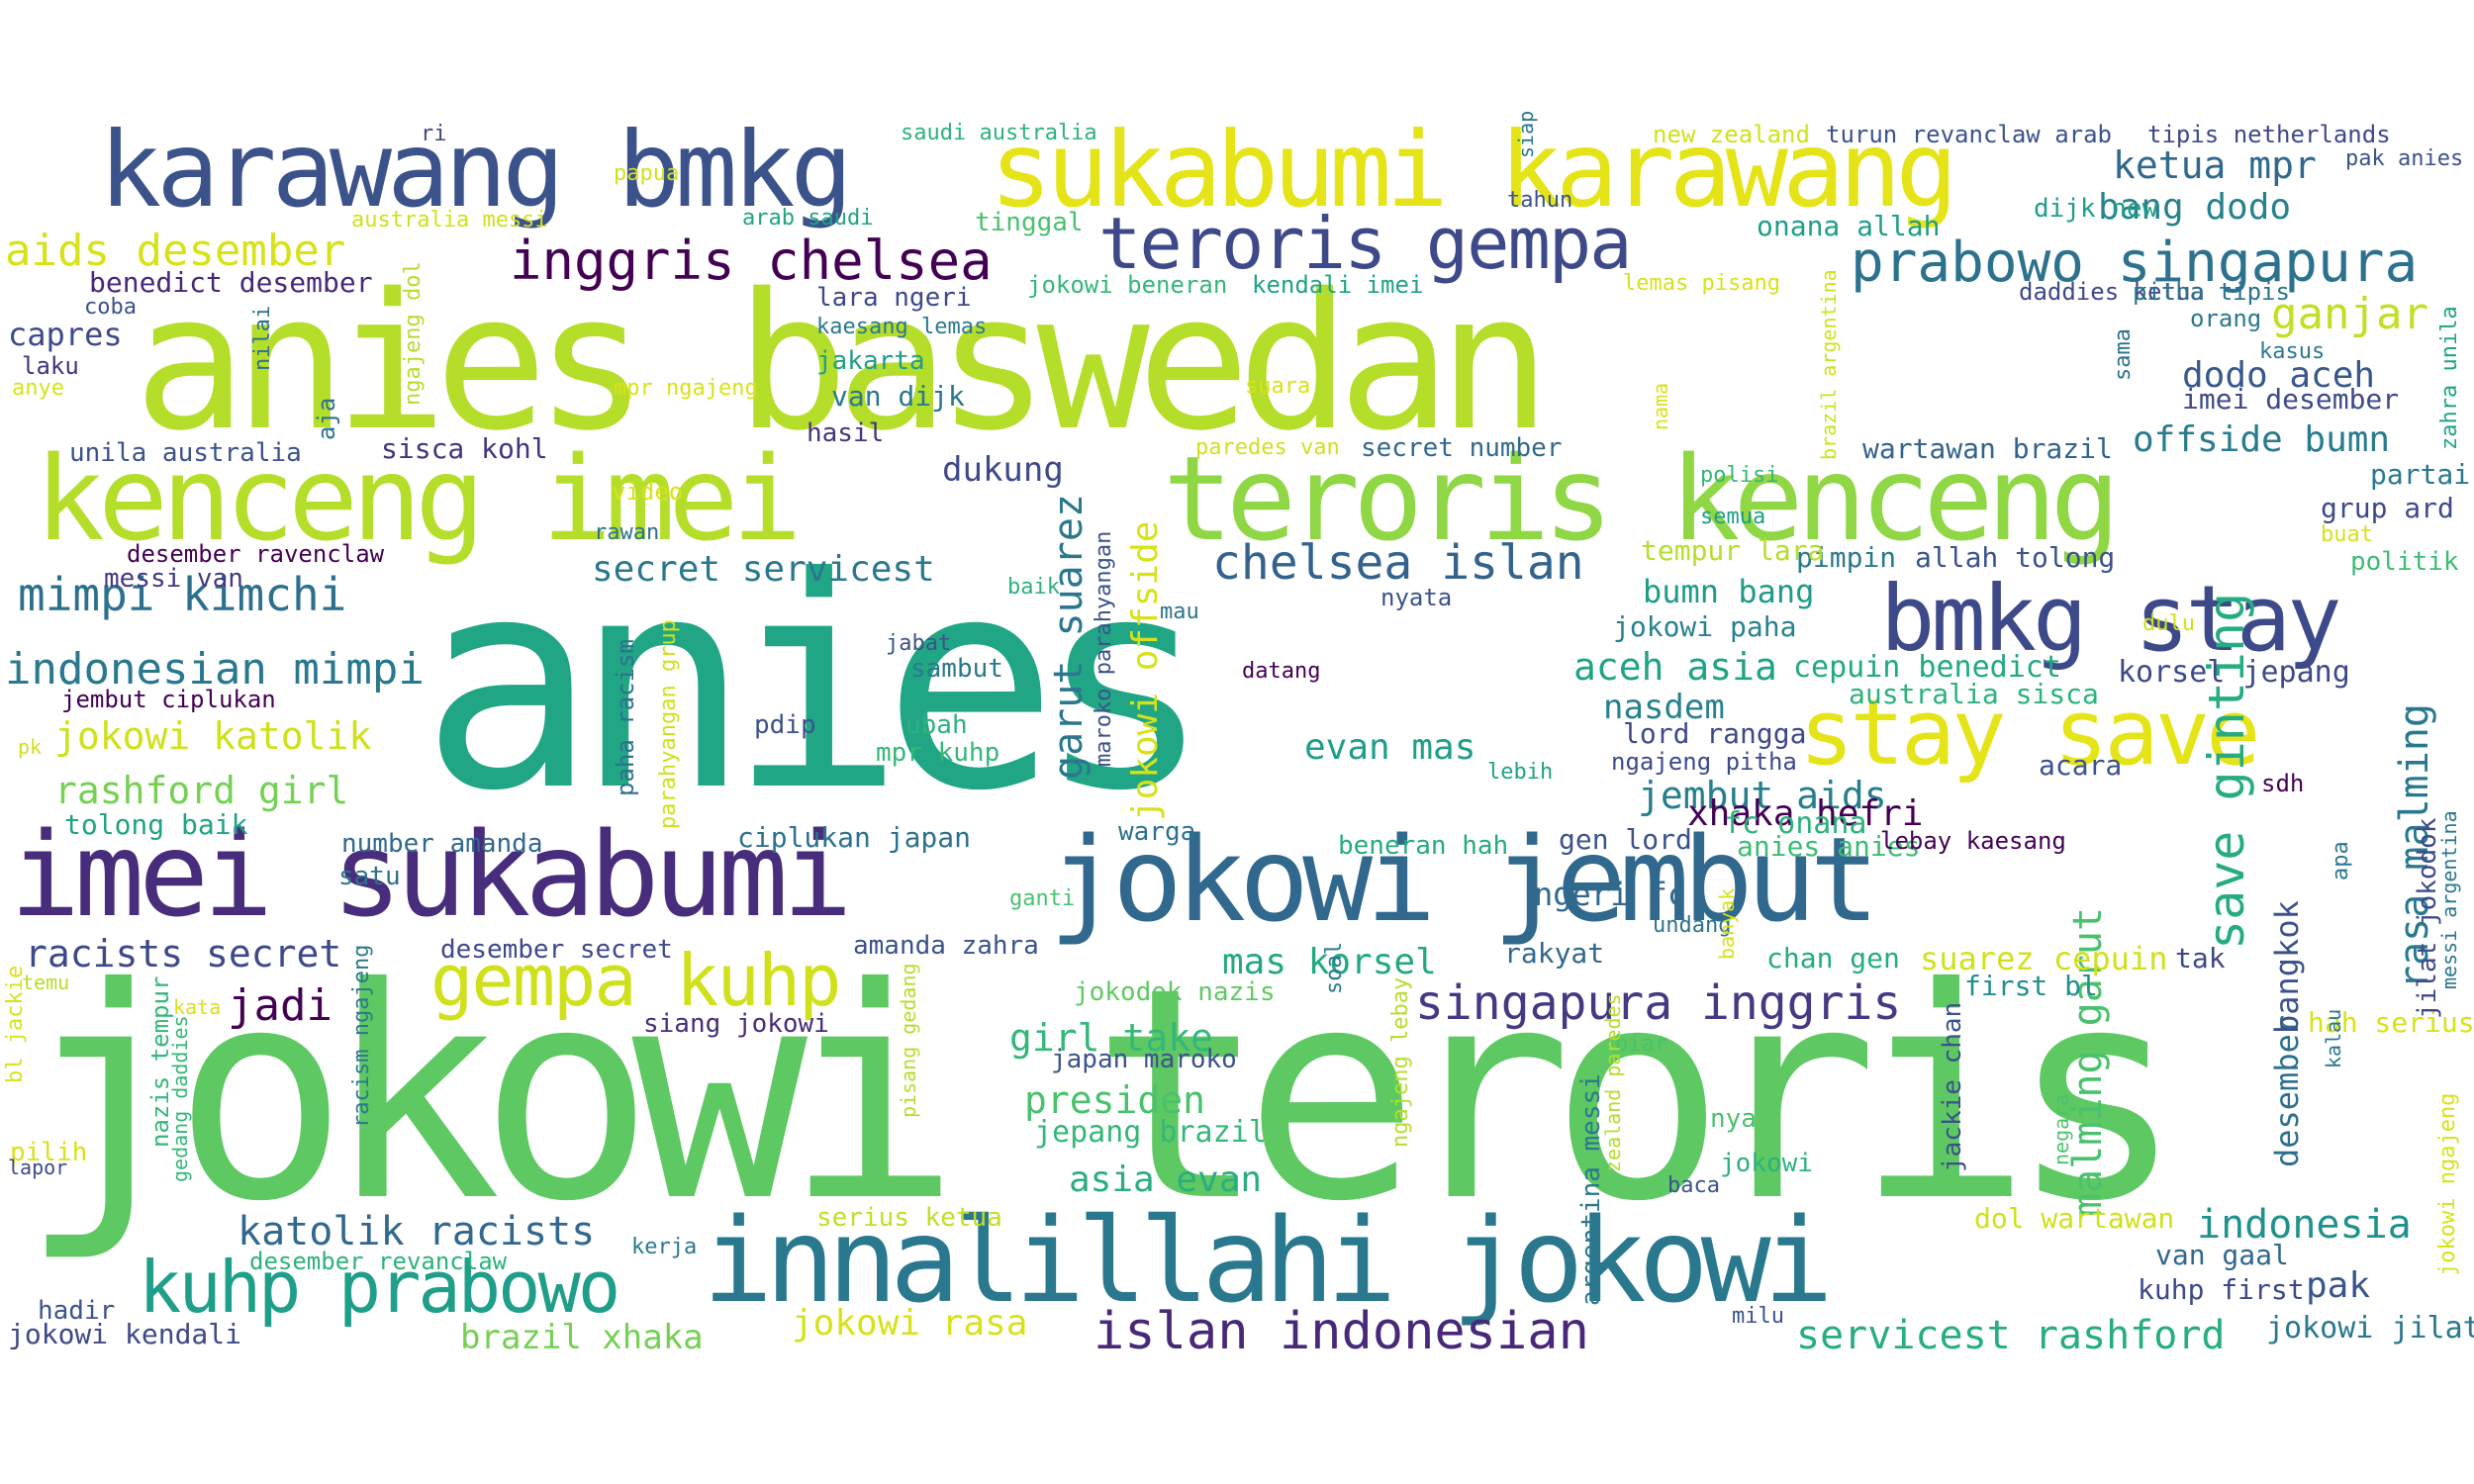 This screenshot has width=2474, height=1484. What do you see at coordinates (752, 261) in the screenshot?
I see `word: inggris chelsea` at bounding box center [752, 261].